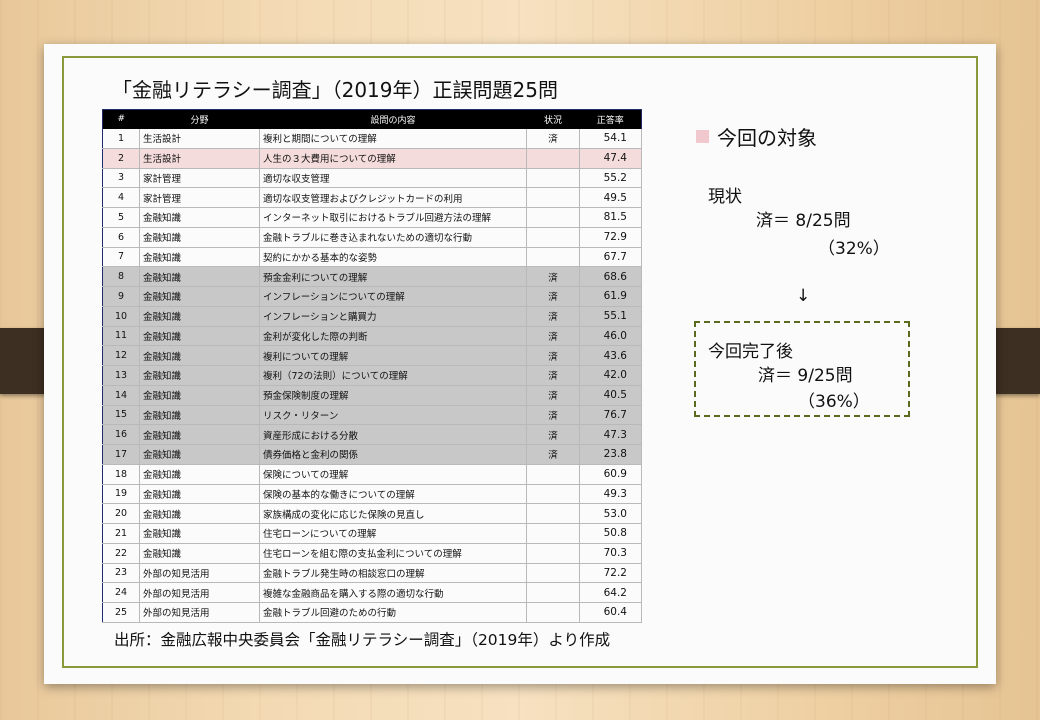 This screenshot has width=1040, height=720. I want to click on cell-content: リスク・リターン, so click(393, 415).